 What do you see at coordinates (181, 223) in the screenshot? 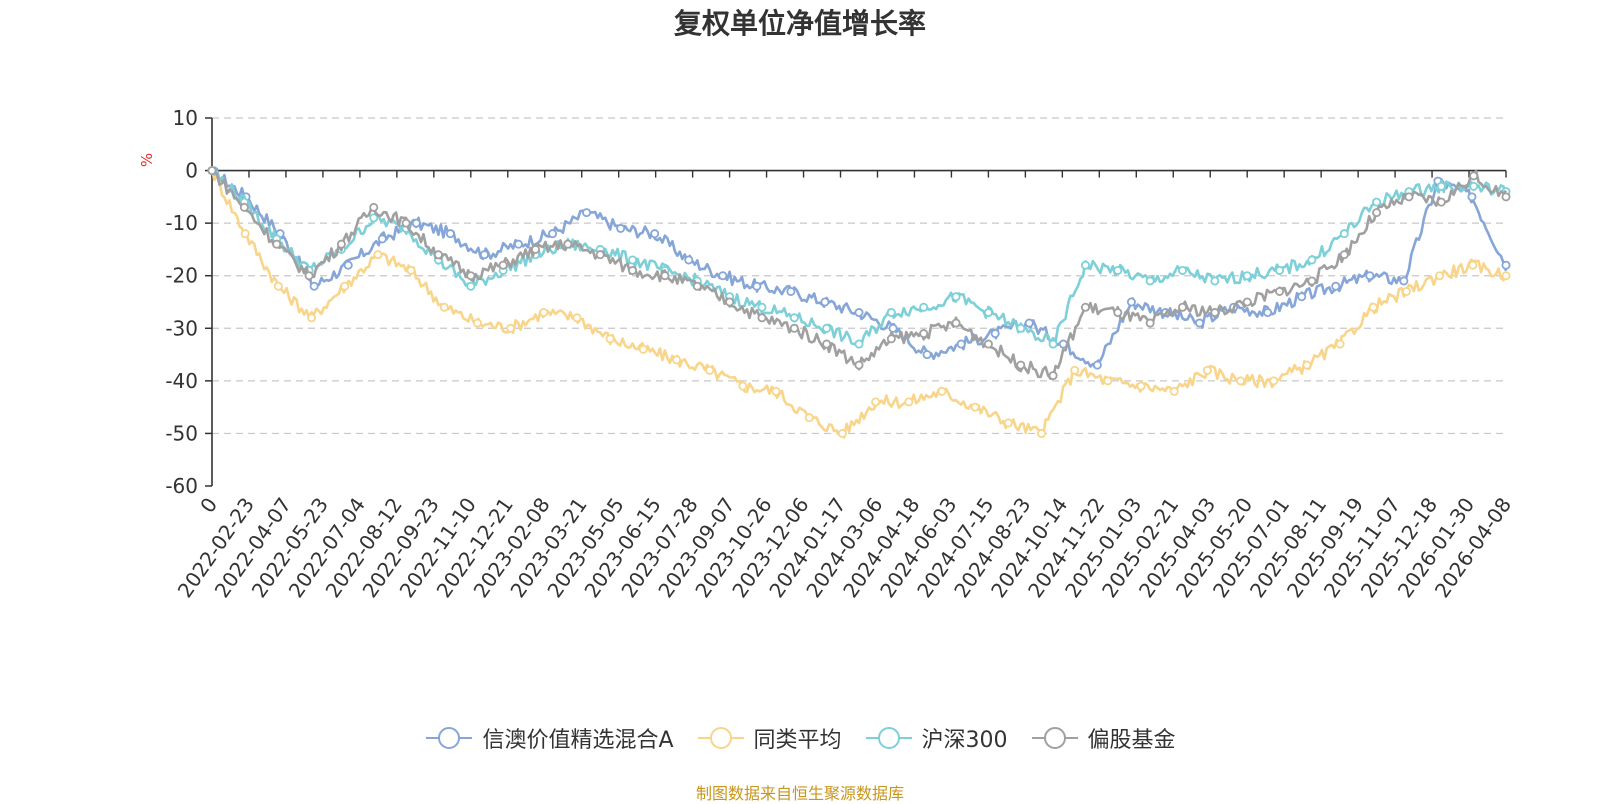
I see `y-tick-label: -10` at bounding box center [181, 223].